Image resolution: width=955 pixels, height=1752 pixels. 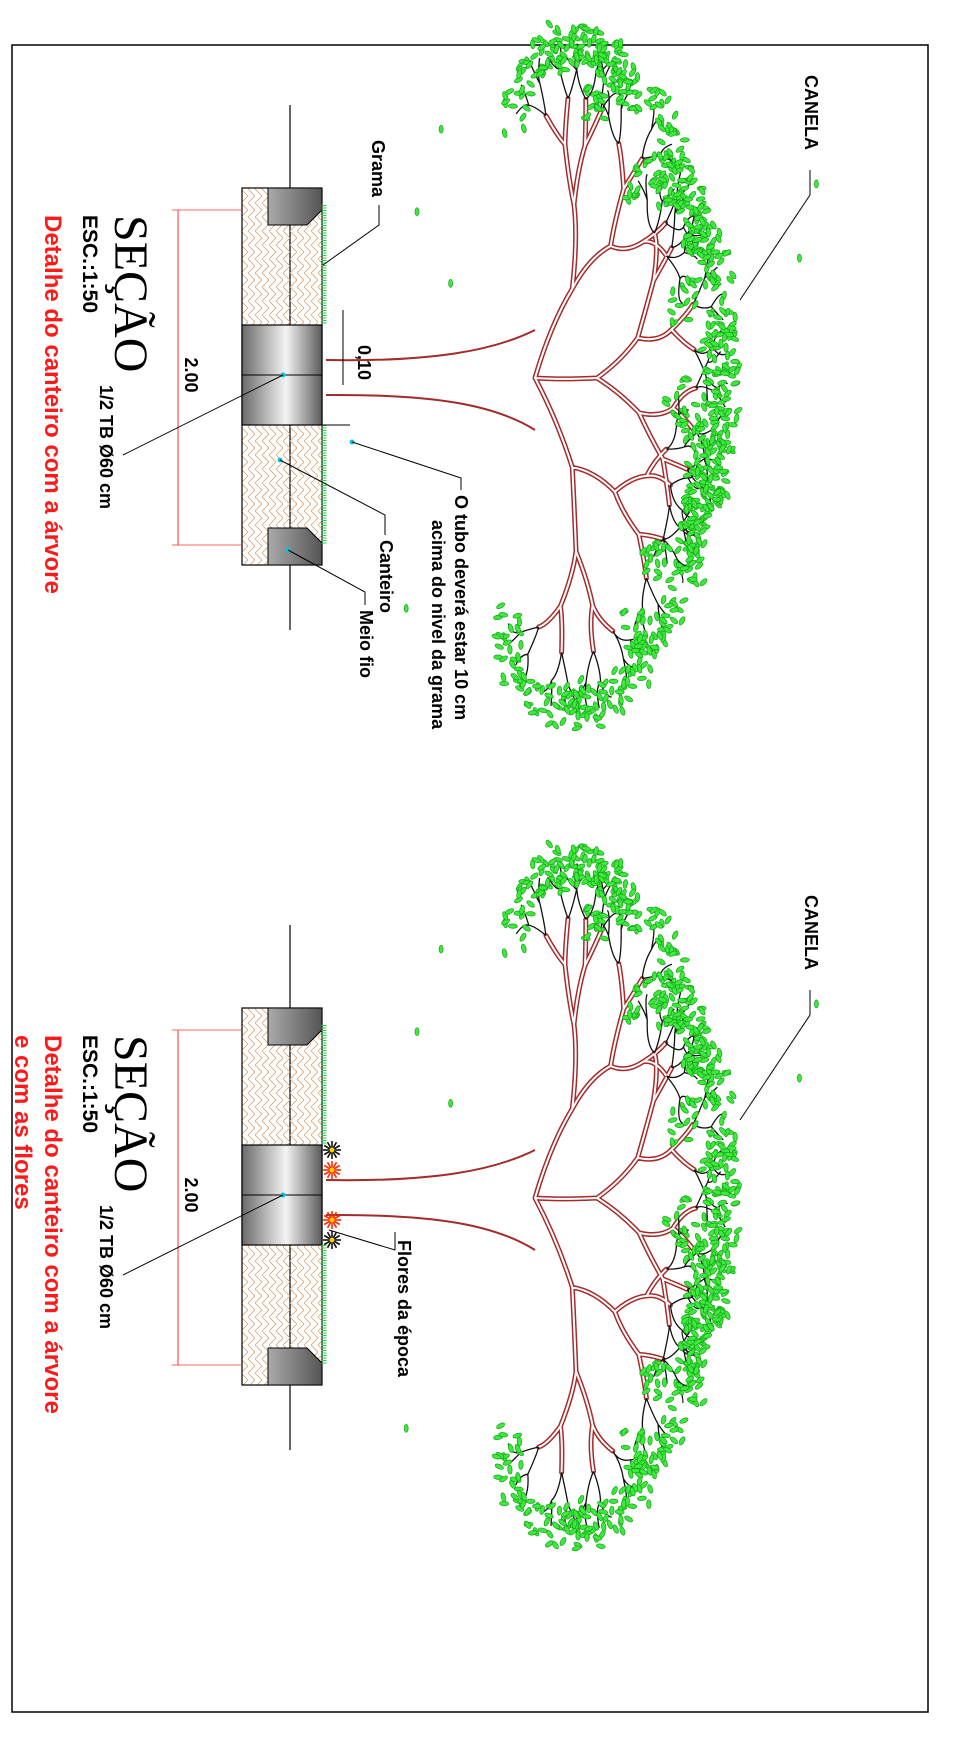 What do you see at coordinates (52, 1224) in the screenshot?
I see `caption: Detalhe do canteiro com a árvore` at bounding box center [52, 1224].